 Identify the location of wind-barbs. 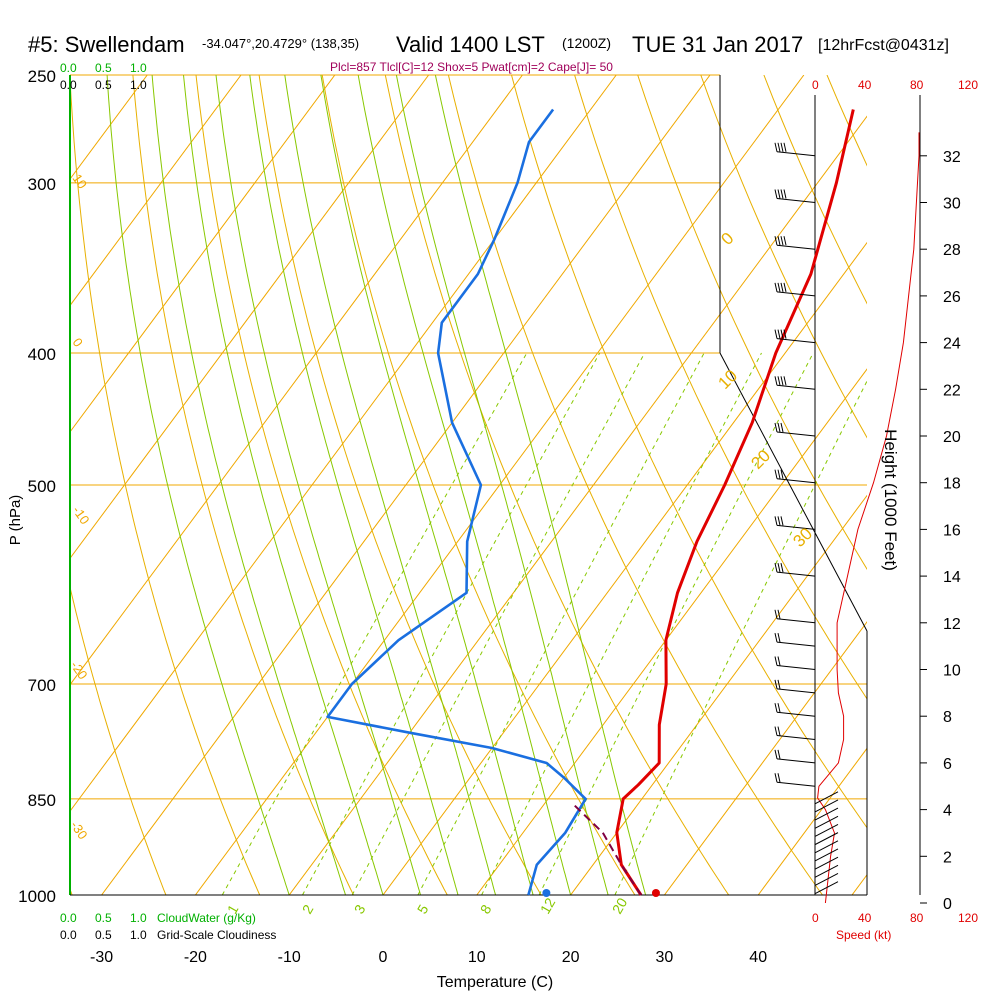
(847, 518).